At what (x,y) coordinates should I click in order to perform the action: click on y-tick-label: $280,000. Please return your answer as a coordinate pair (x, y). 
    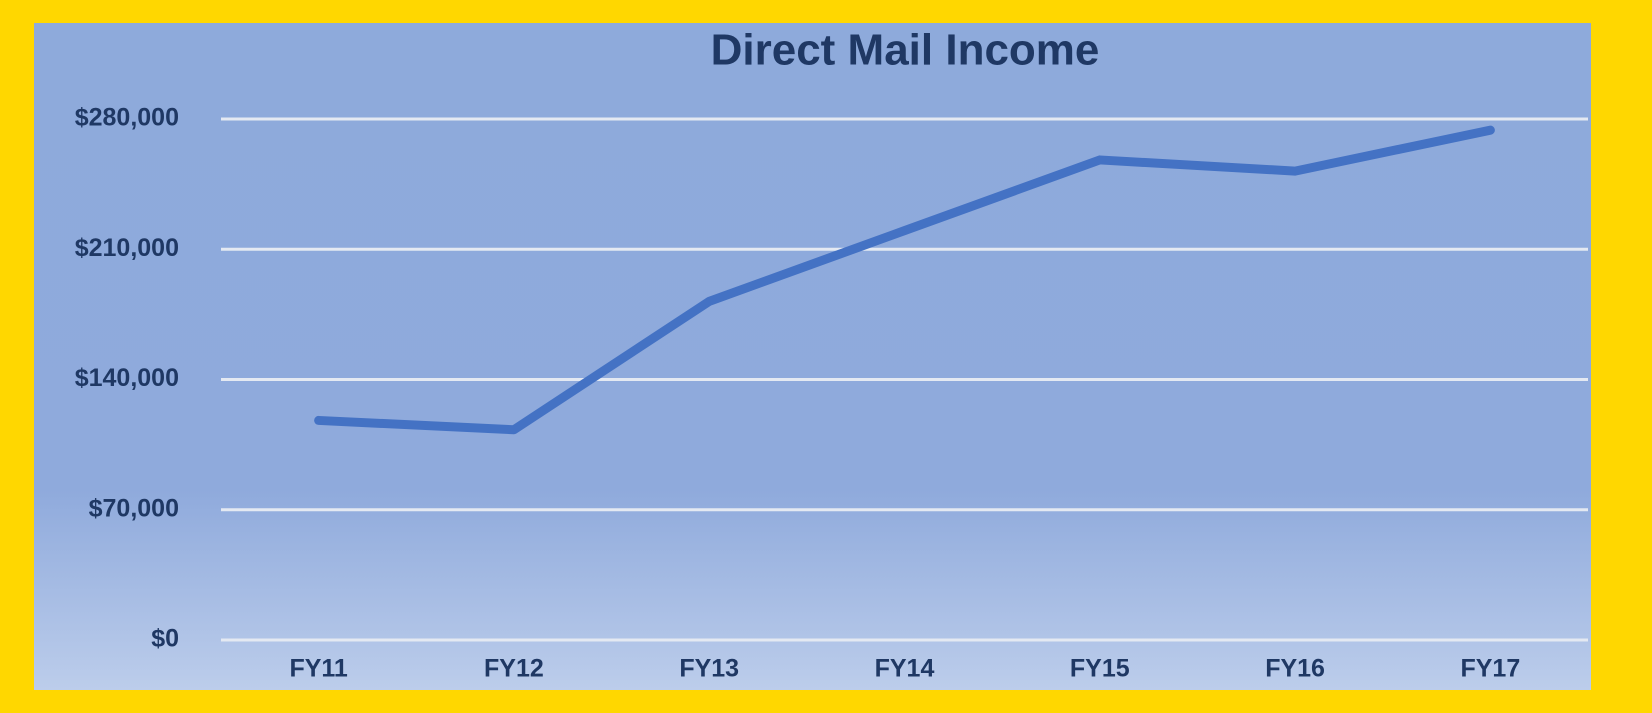
    Looking at the image, I should click on (127, 118).